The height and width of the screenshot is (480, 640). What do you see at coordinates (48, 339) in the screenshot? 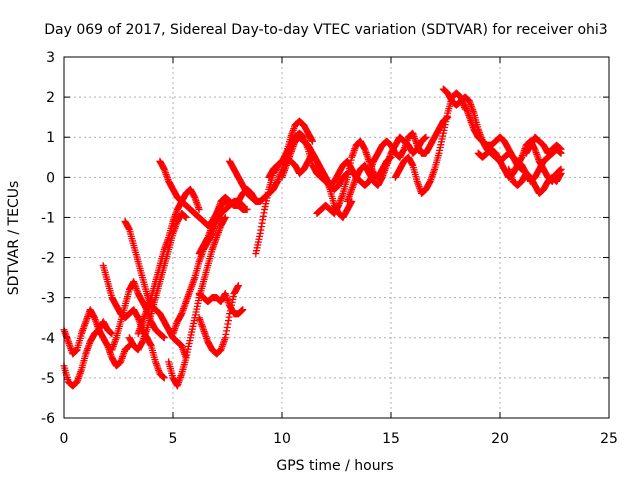
I see `y-tick-label: -4` at bounding box center [48, 339].